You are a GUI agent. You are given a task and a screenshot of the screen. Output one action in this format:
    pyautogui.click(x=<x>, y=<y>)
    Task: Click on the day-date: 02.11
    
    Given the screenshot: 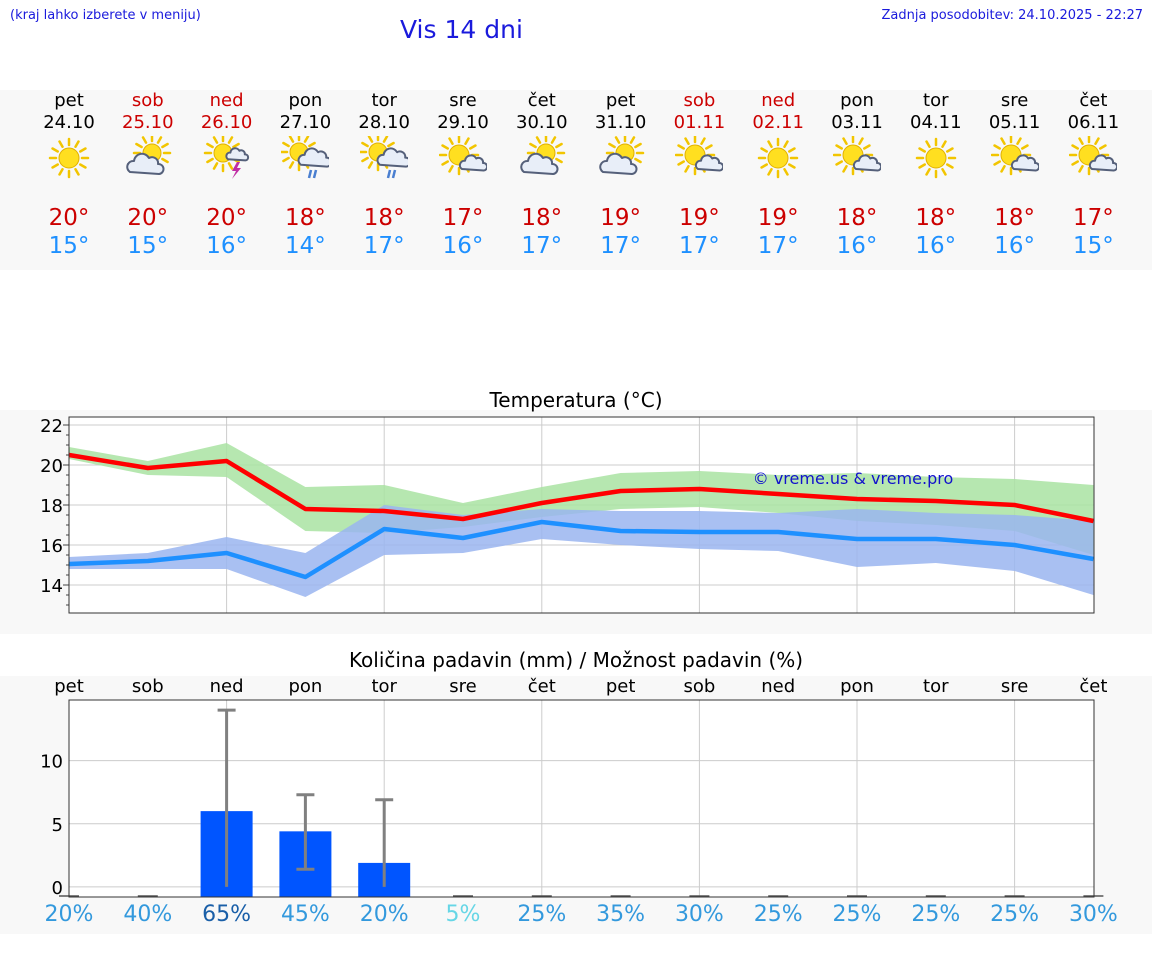 What is the action you would take?
    pyautogui.click(x=778, y=122)
    